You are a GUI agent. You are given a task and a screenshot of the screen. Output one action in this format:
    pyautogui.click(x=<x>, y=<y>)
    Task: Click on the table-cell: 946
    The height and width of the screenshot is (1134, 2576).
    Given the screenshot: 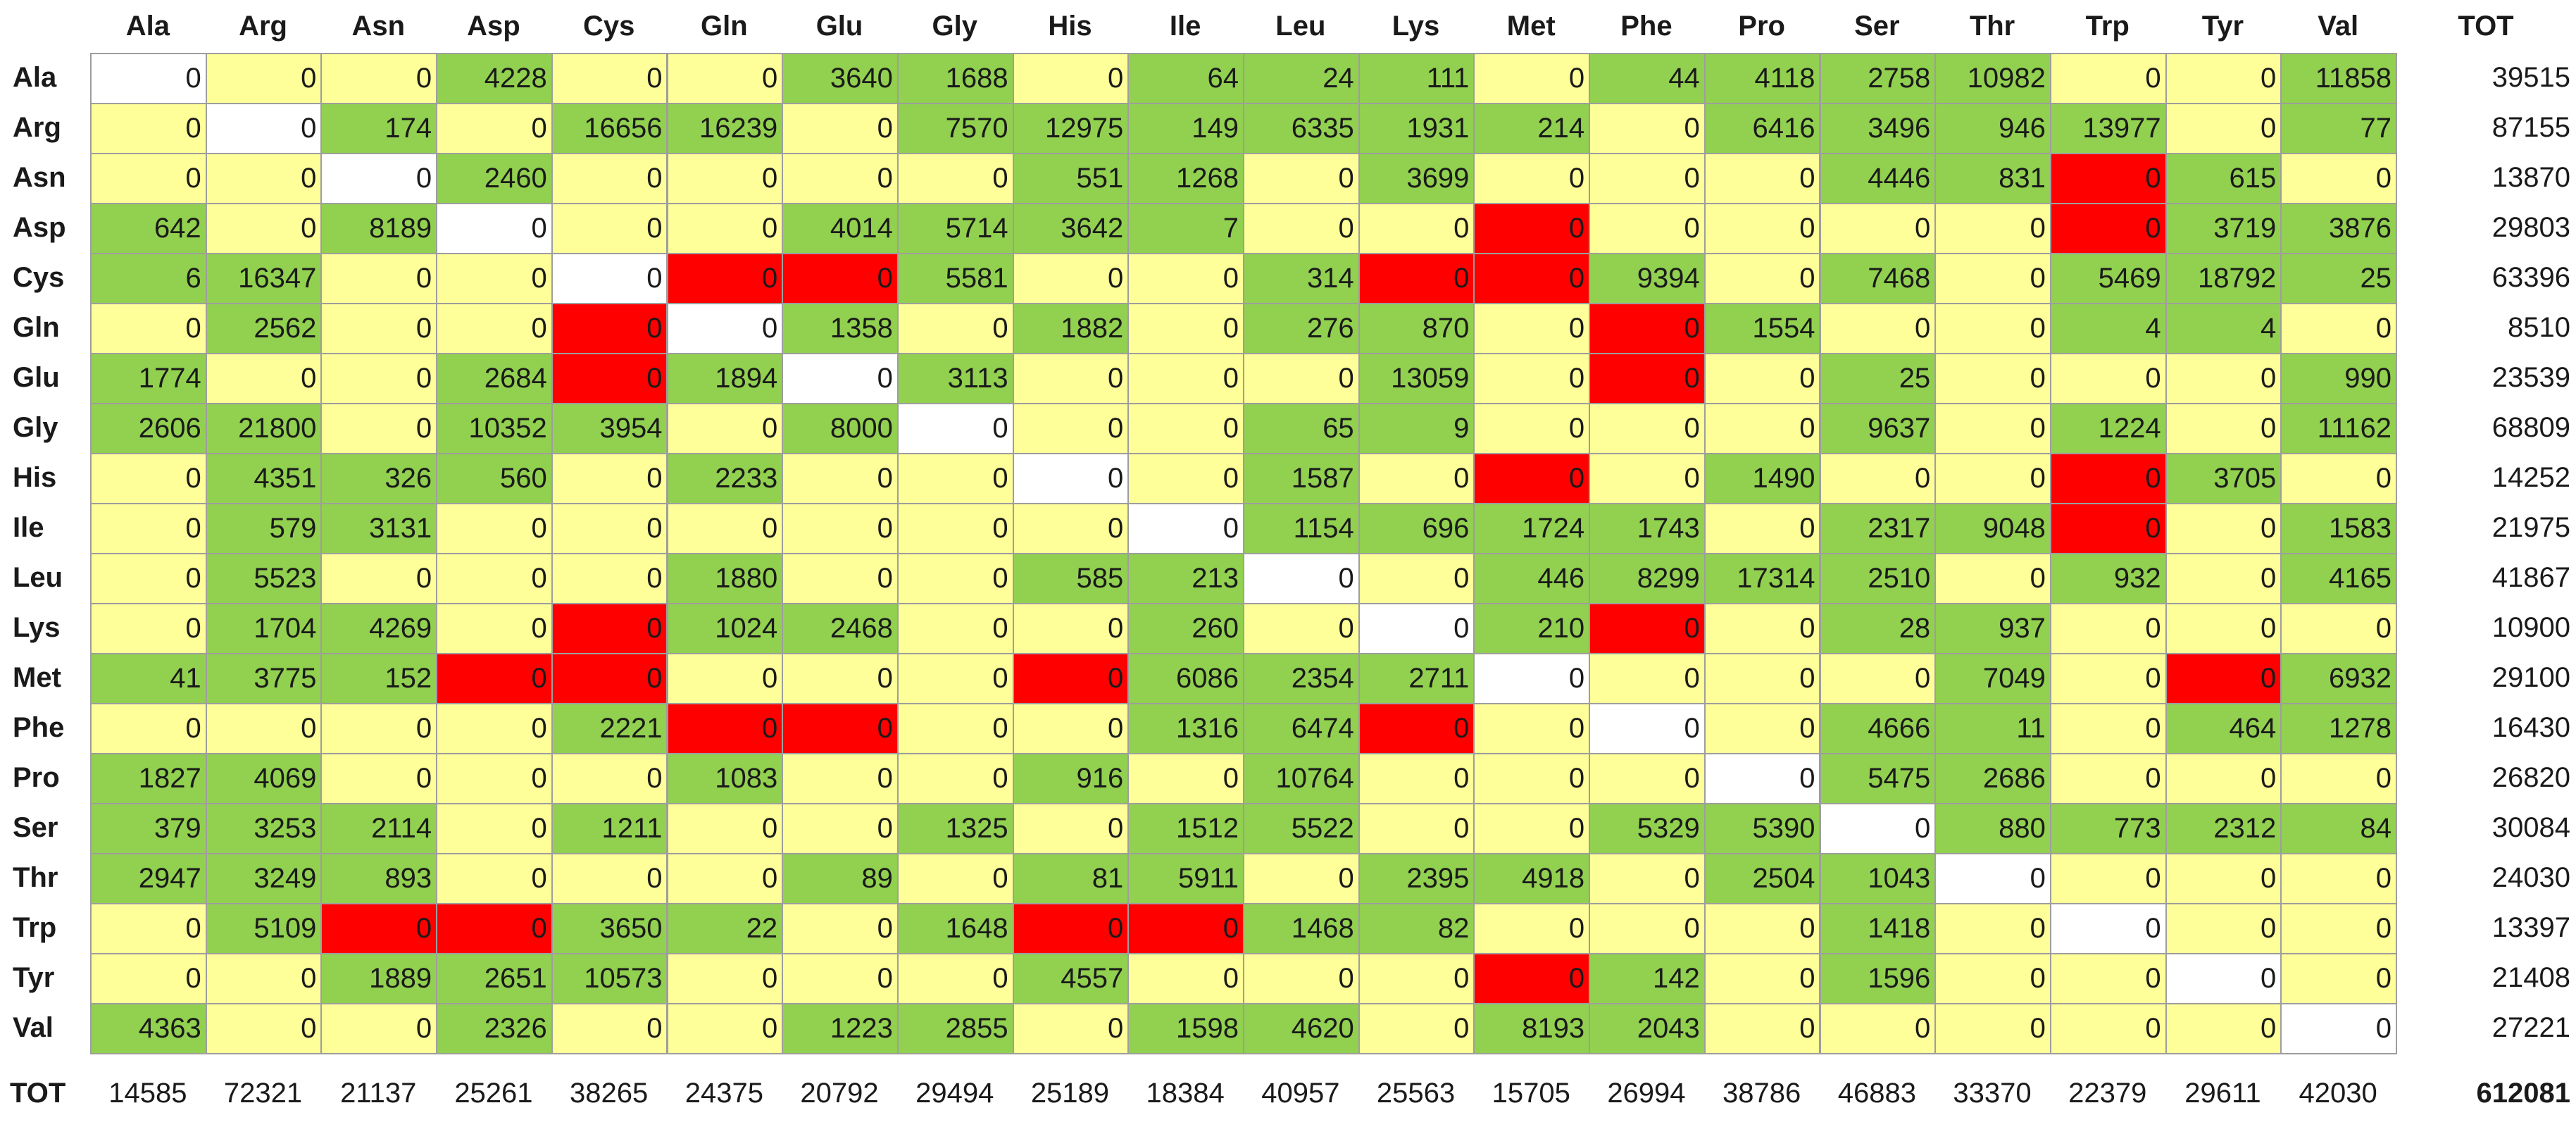 What is the action you would take?
    pyautogui.click(x=1992, y=128)
    